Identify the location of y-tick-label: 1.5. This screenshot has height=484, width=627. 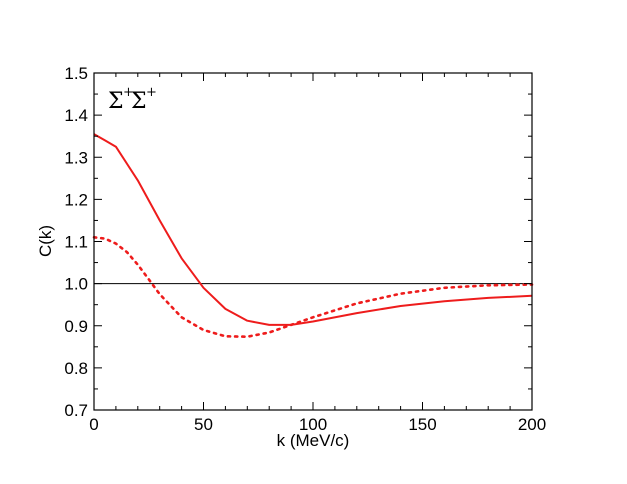
(76, 73).